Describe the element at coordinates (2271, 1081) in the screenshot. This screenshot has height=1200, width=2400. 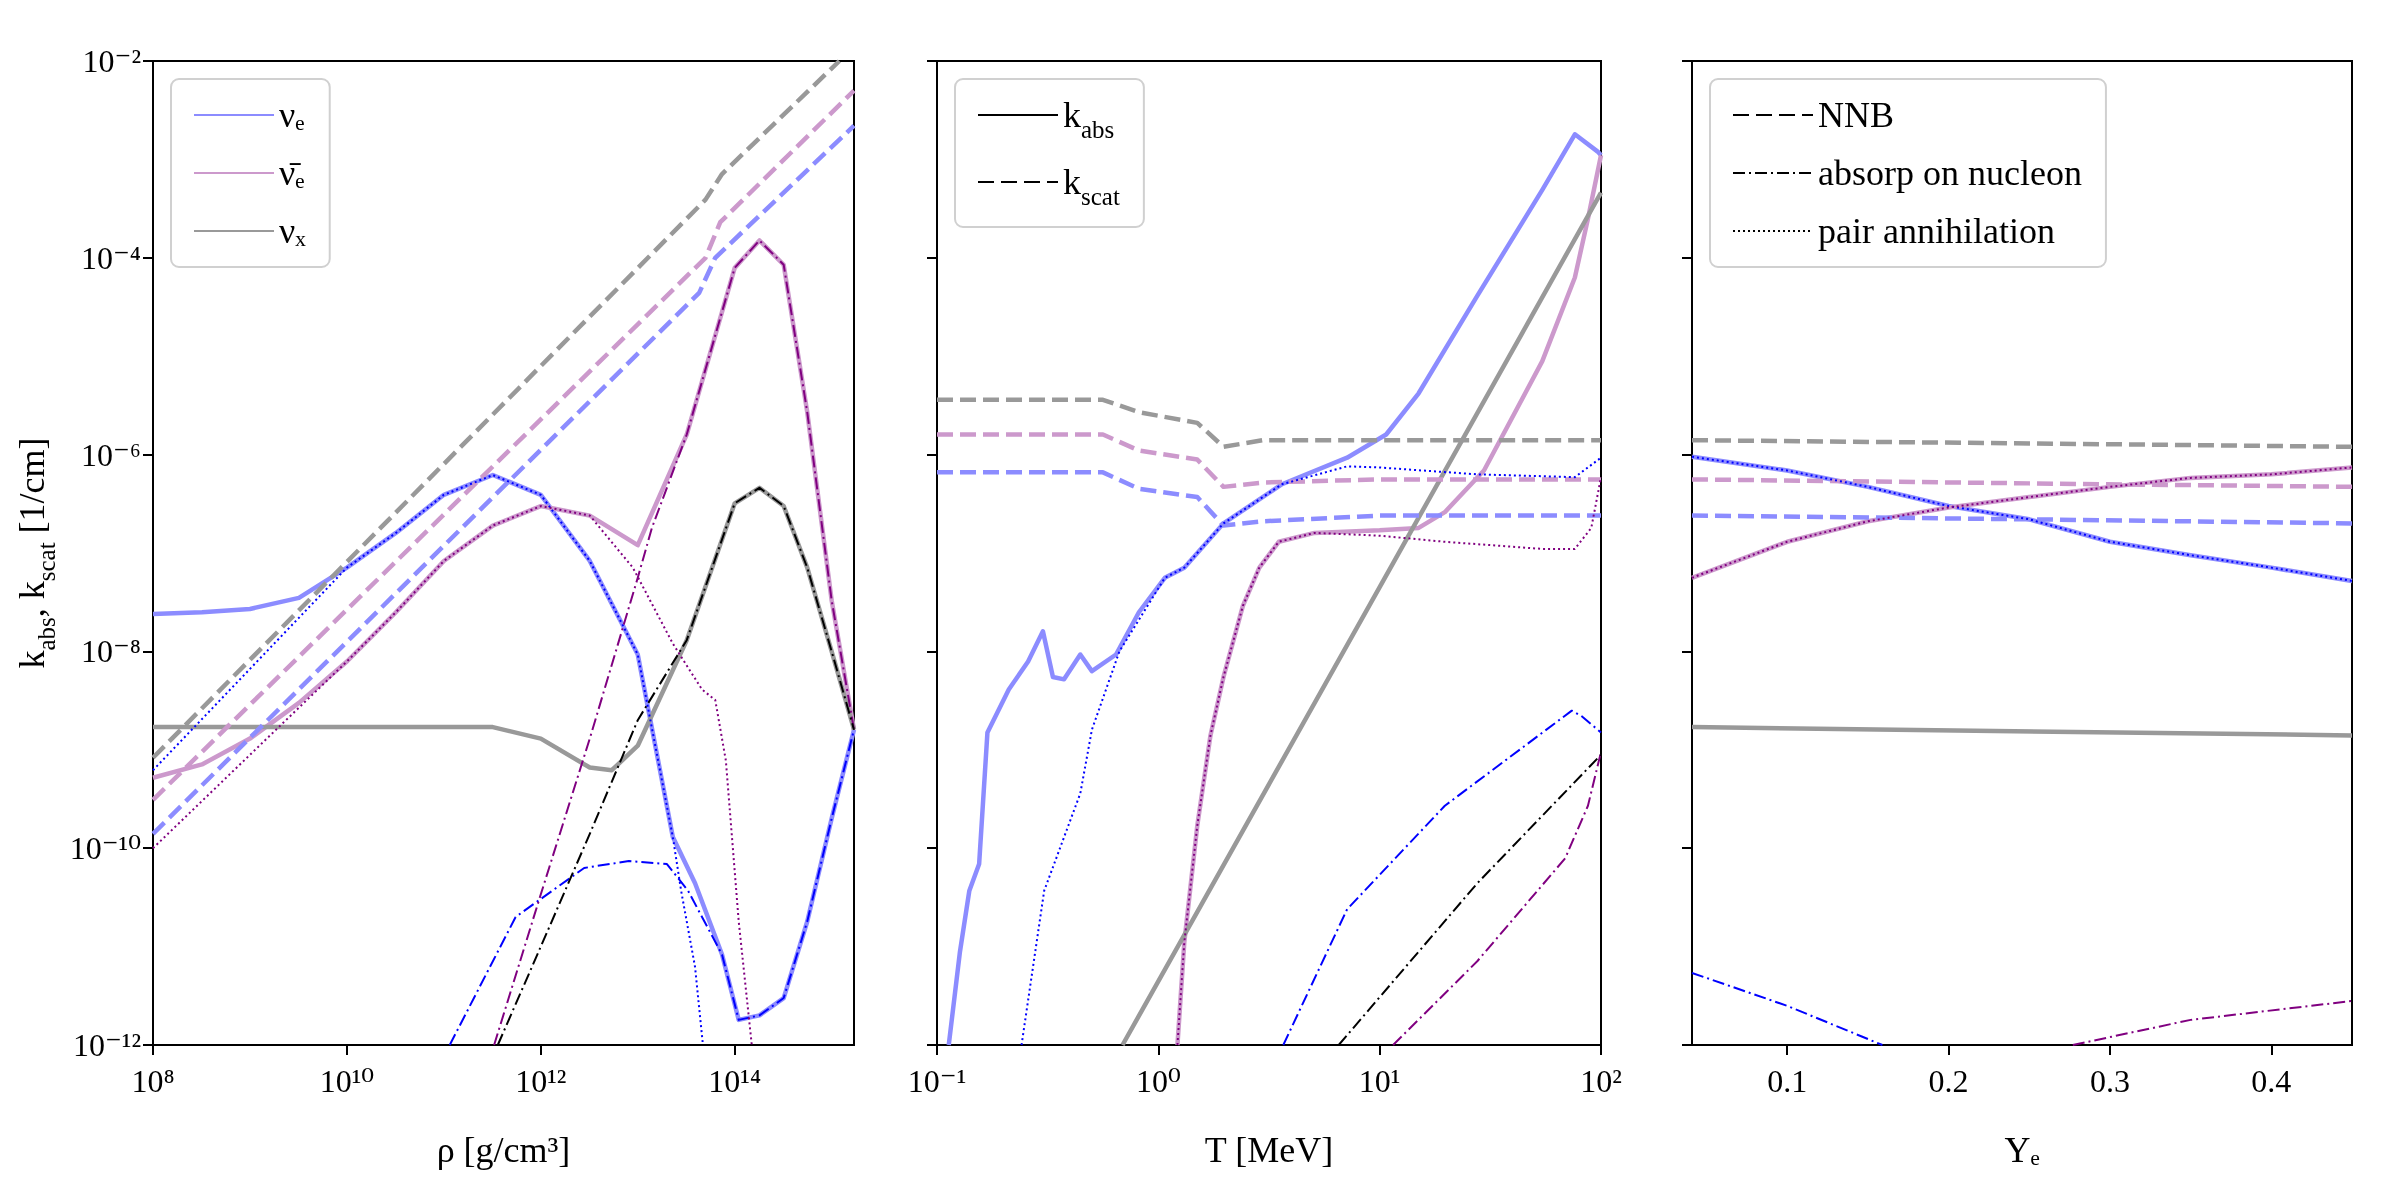
I see `x-tick-label: 0.4` at that location.